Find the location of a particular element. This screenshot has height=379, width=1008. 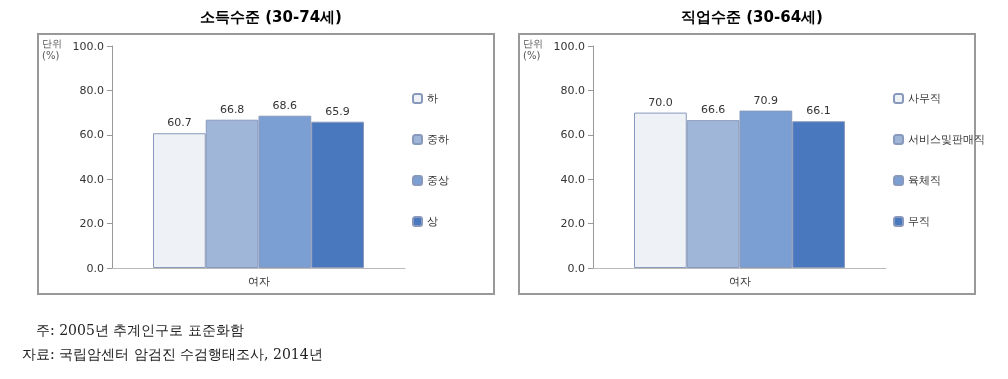

legend-label: 육체직 is located at coordinates (924, 180).